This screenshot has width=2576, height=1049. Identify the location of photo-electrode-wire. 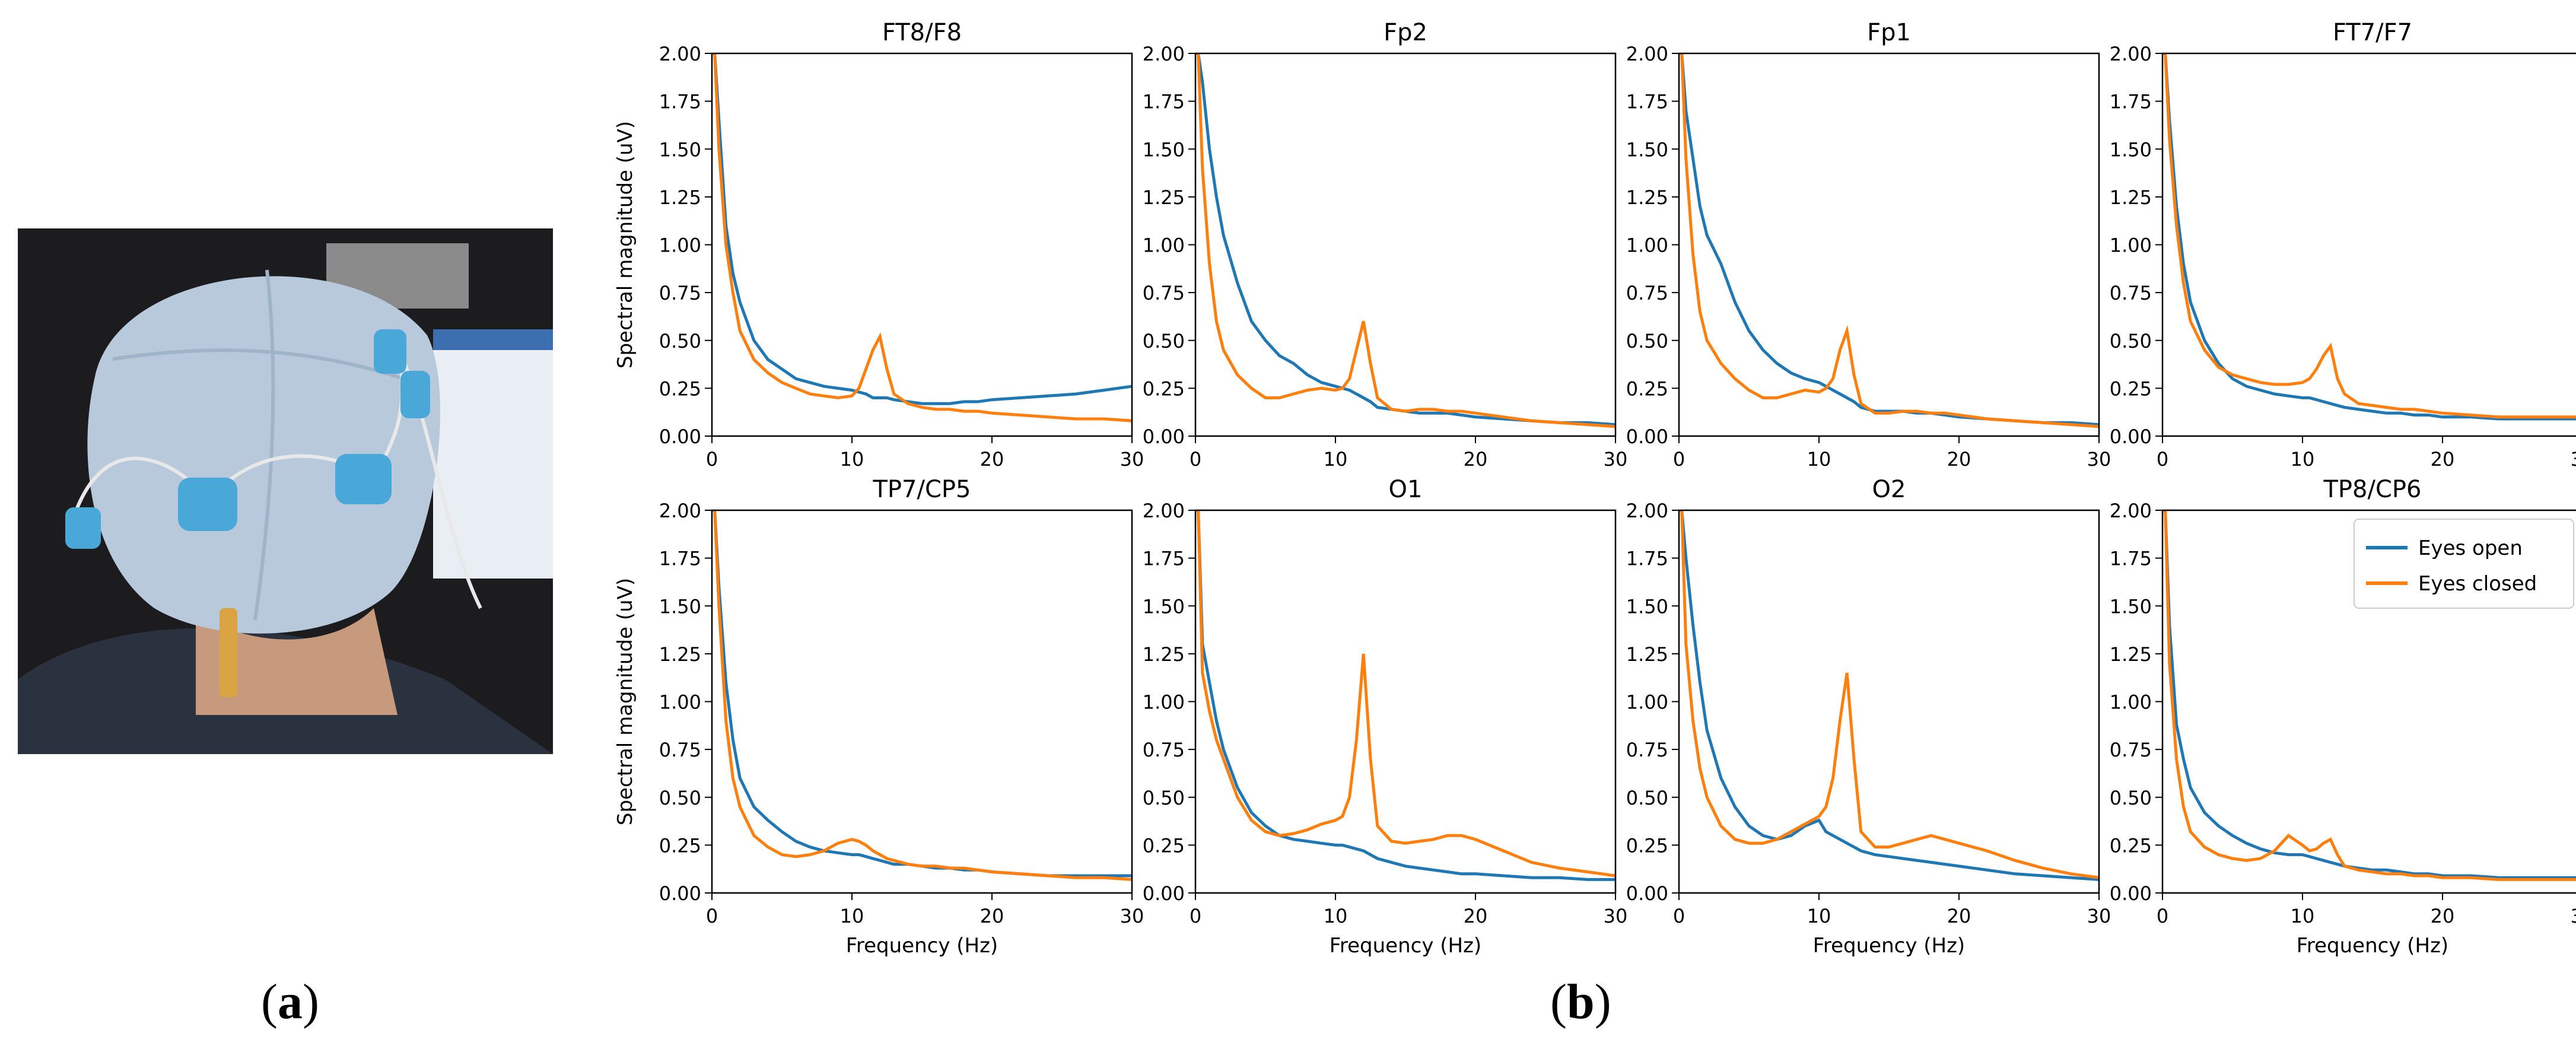
(236, 436).